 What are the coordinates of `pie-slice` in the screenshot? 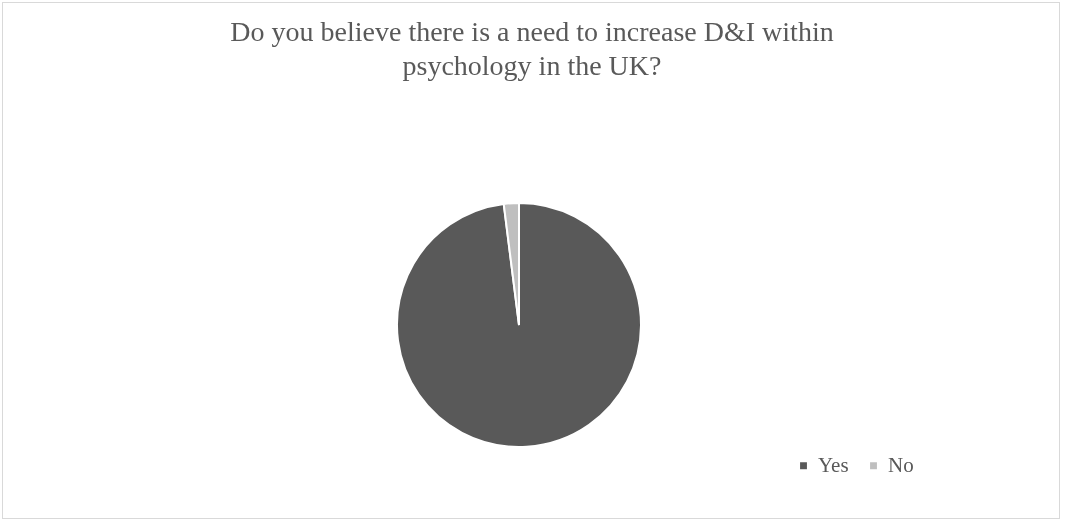 It's located at (519, 325).